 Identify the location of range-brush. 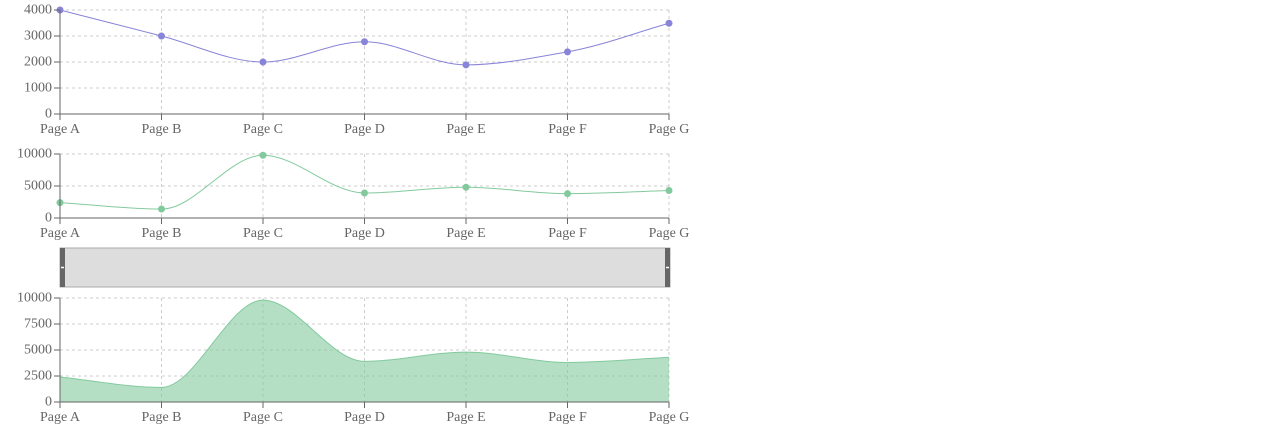
(365, 267).